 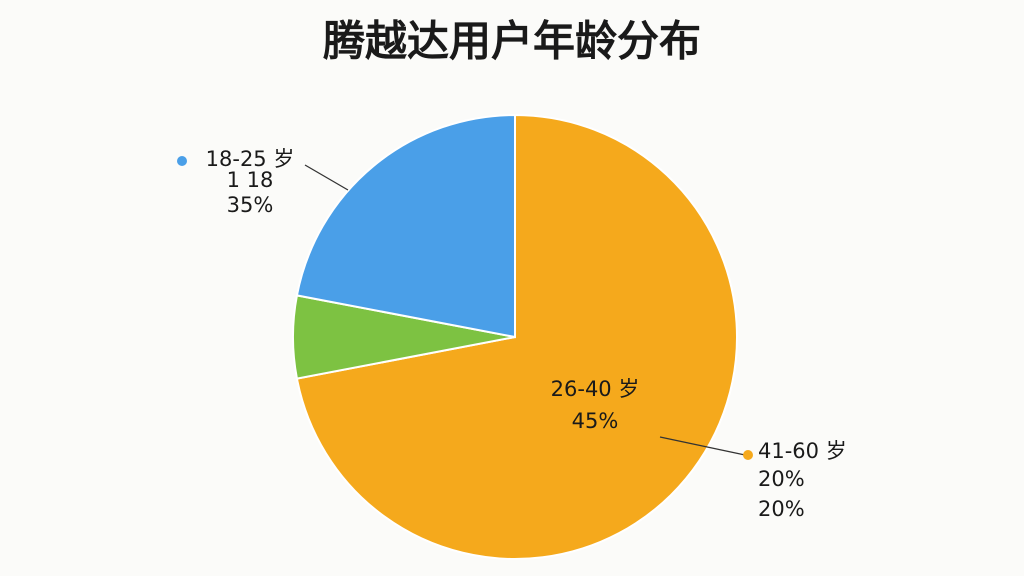 I want to click on slice-label: 18-25 岁, so click(x=250, y=159).